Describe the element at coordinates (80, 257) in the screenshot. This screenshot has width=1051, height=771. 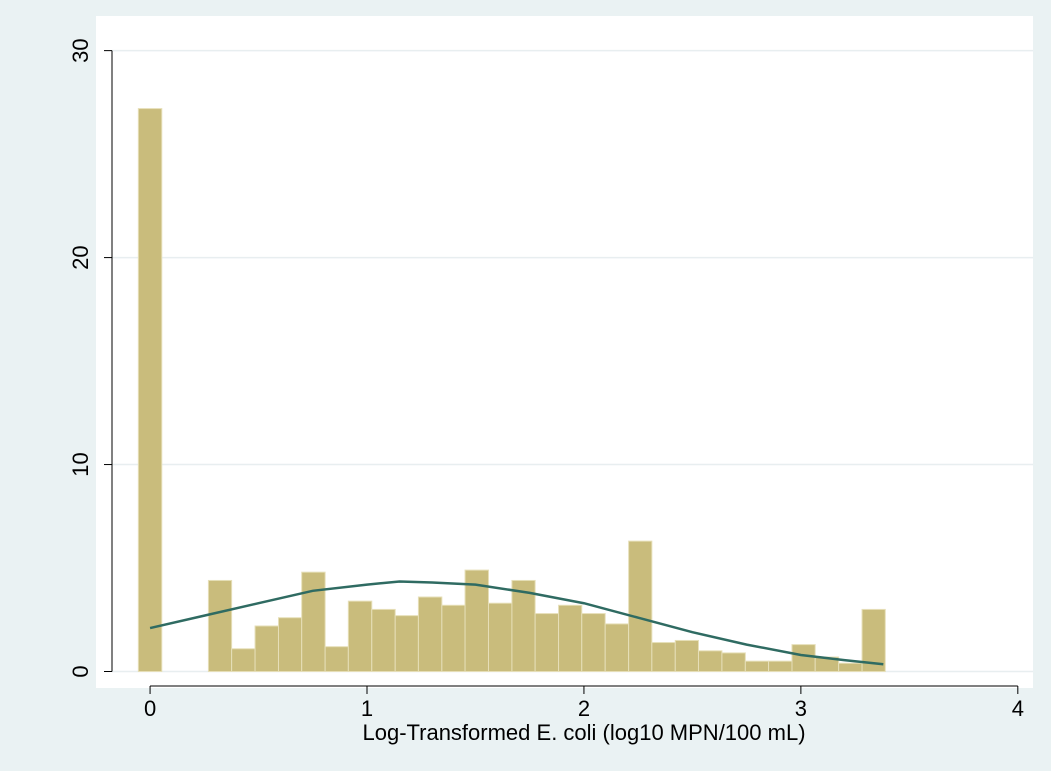
I see `y-tick-label: 20` at that location.